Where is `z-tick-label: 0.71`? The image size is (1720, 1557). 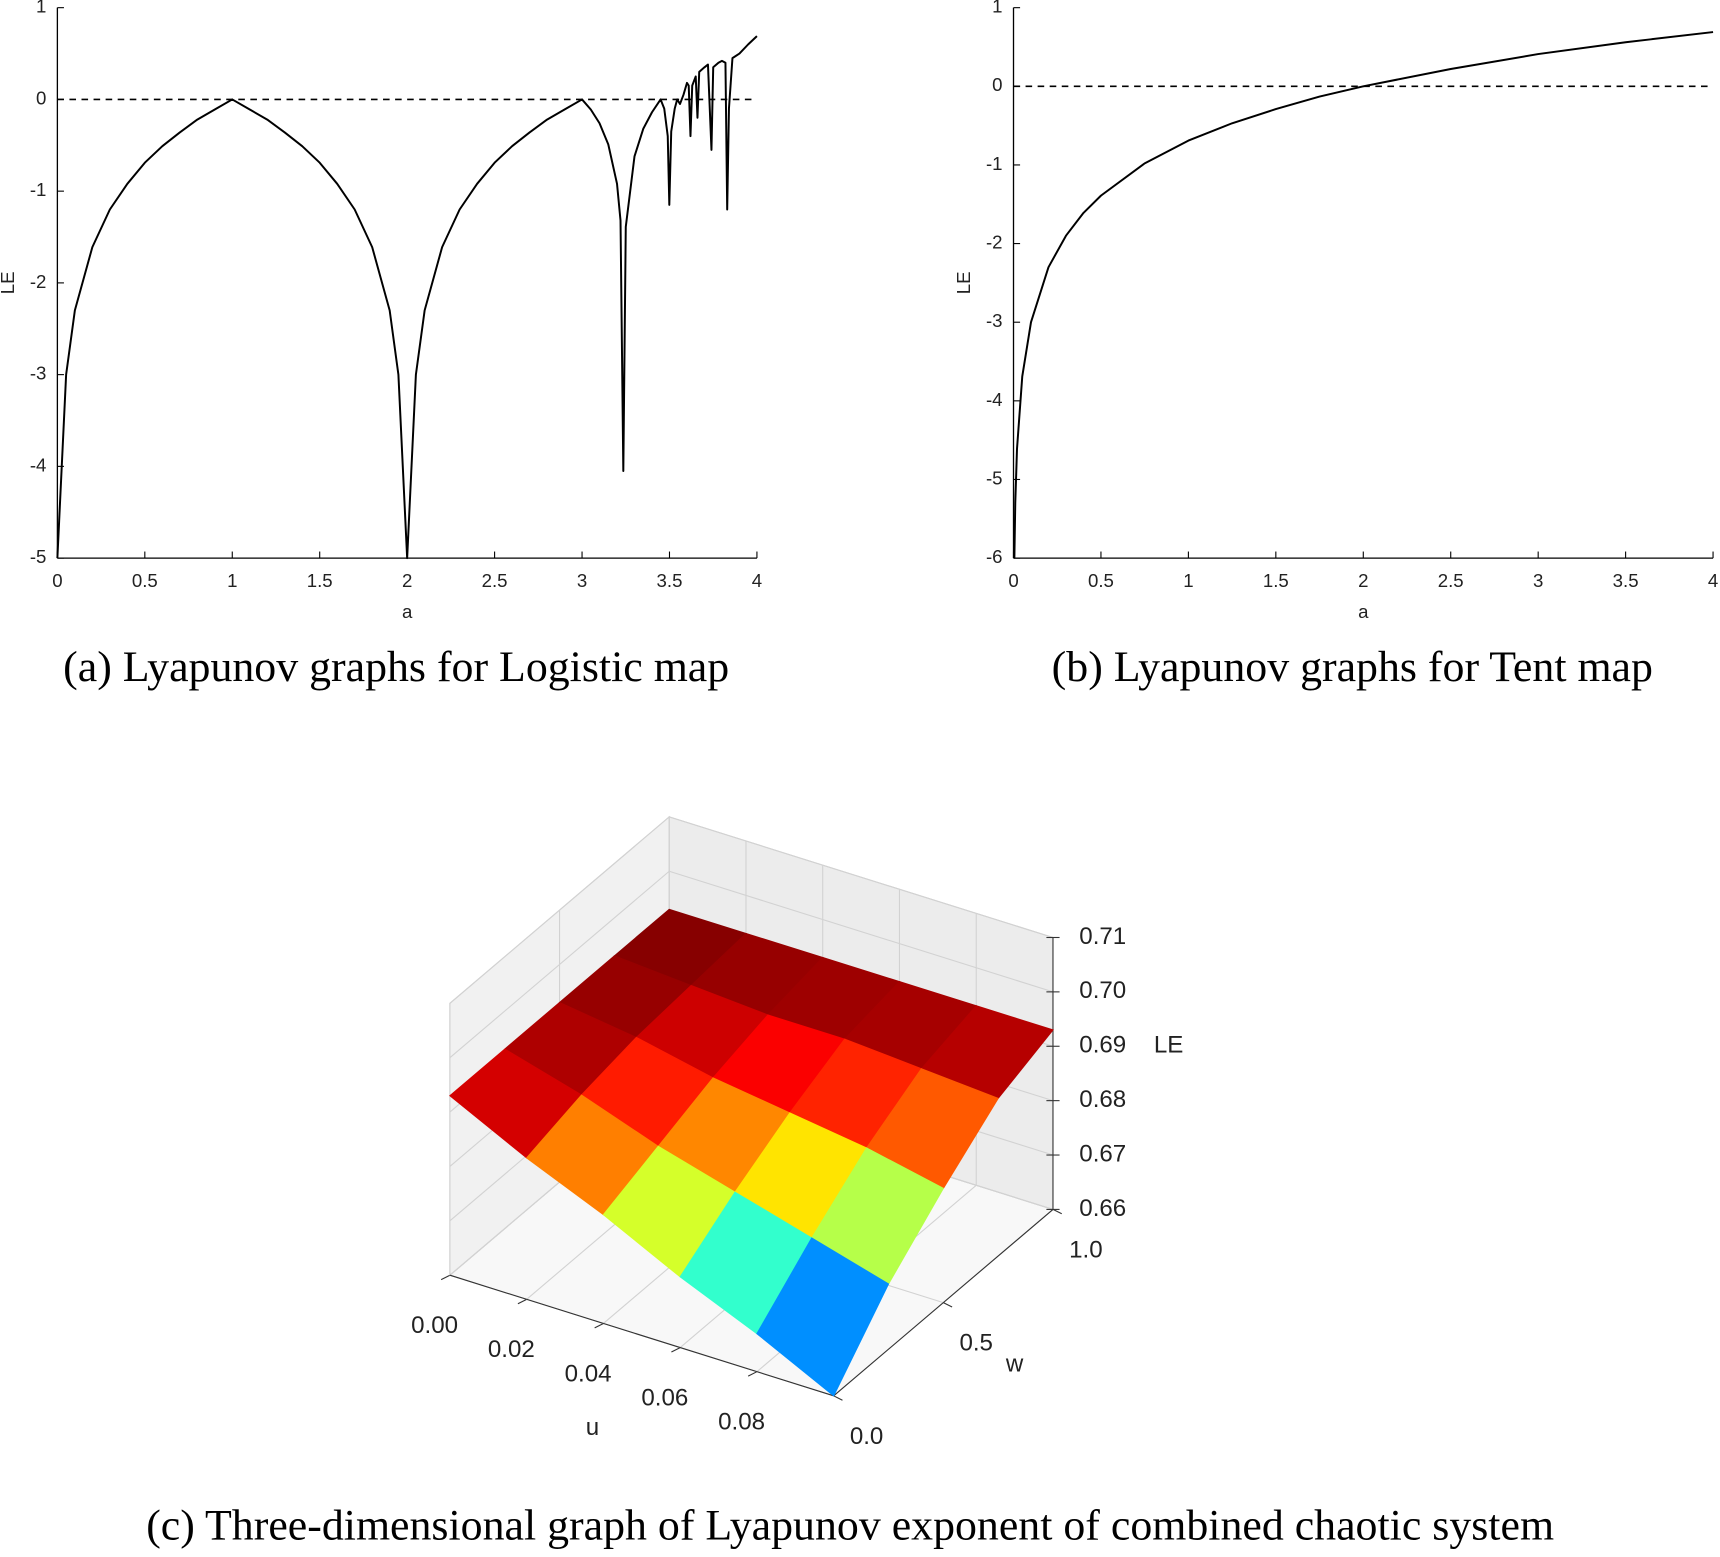 z-tick-label: 0.71 is located at coordinates (1102, 936).